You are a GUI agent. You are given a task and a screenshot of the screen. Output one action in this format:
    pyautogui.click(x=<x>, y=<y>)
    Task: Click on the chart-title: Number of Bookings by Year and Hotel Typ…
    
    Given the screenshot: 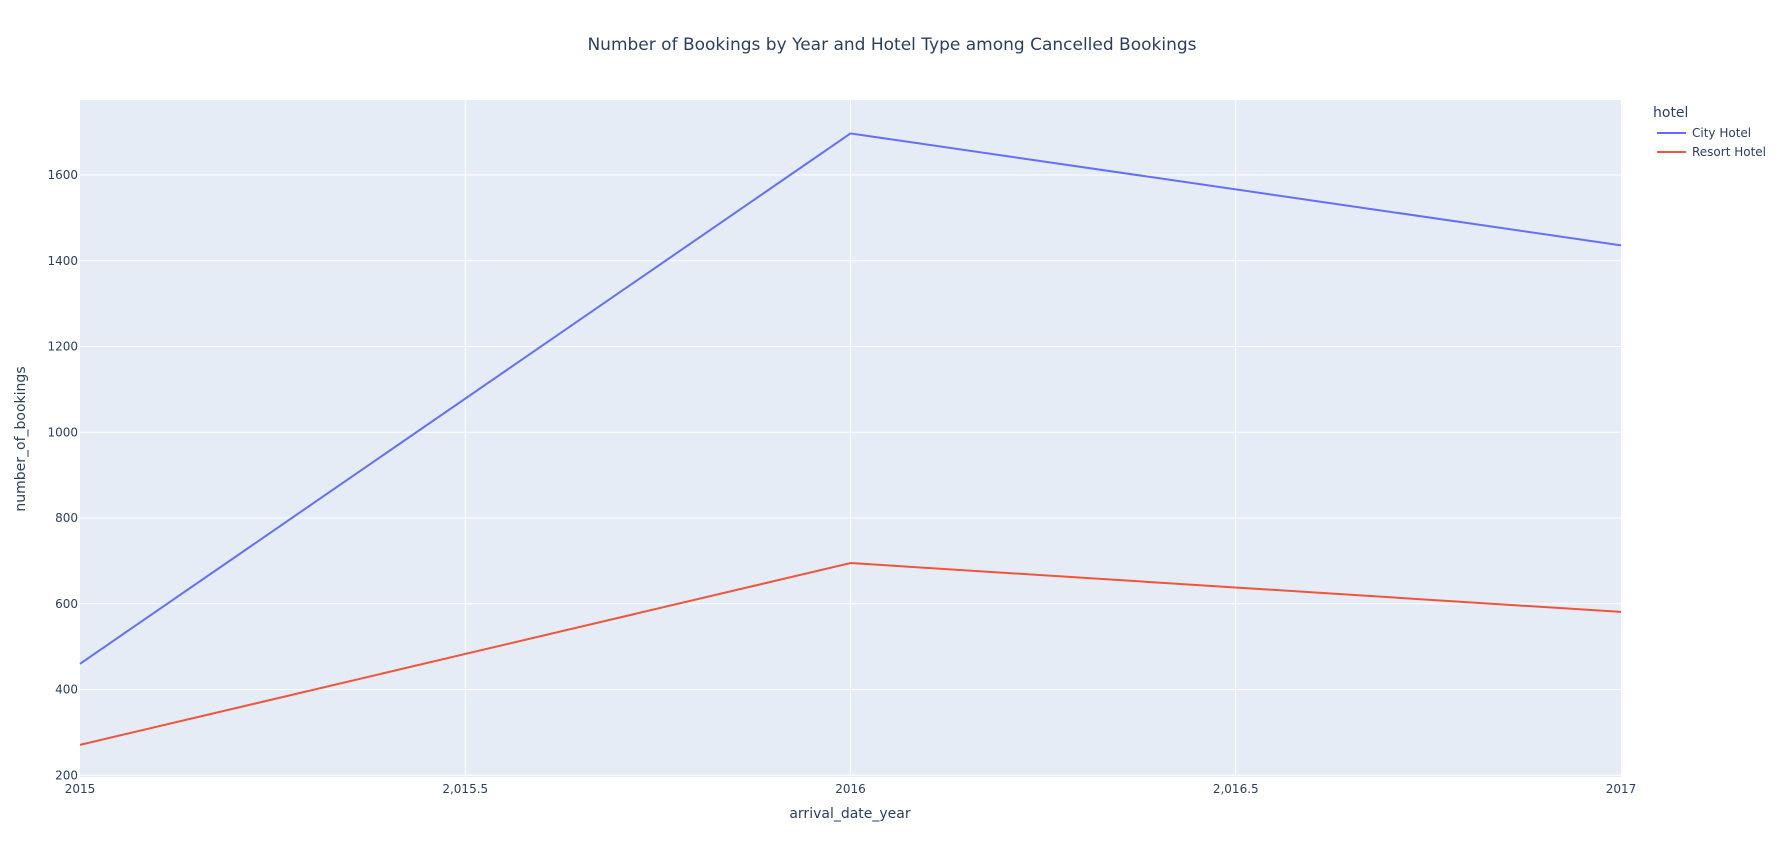 What is the action you would take?
    pyautogui.click(x=891, y=45)
    